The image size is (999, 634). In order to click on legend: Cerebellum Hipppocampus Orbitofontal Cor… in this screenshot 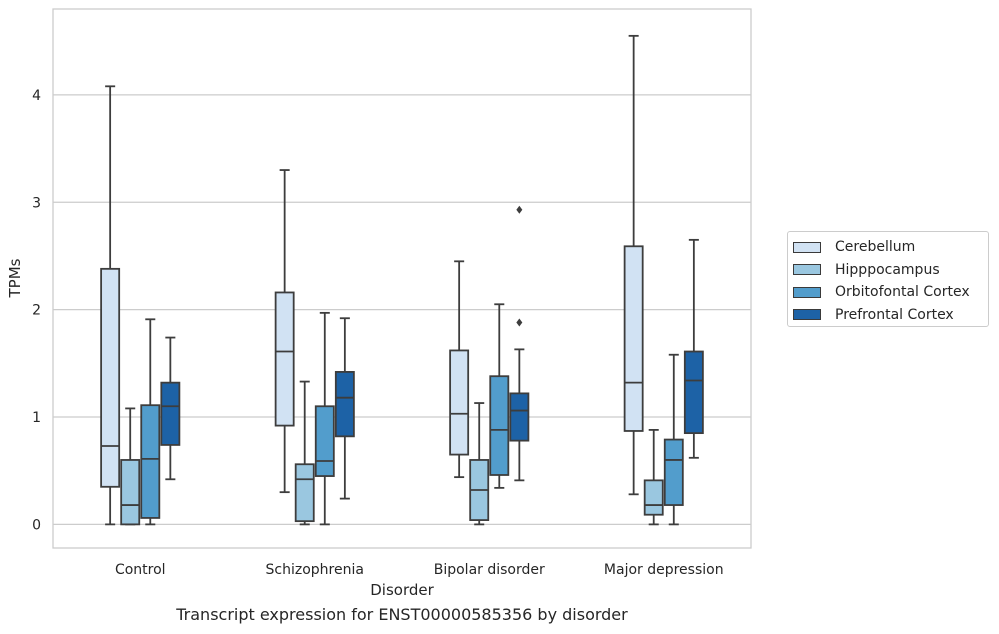, I will do `click(888, 279)`.